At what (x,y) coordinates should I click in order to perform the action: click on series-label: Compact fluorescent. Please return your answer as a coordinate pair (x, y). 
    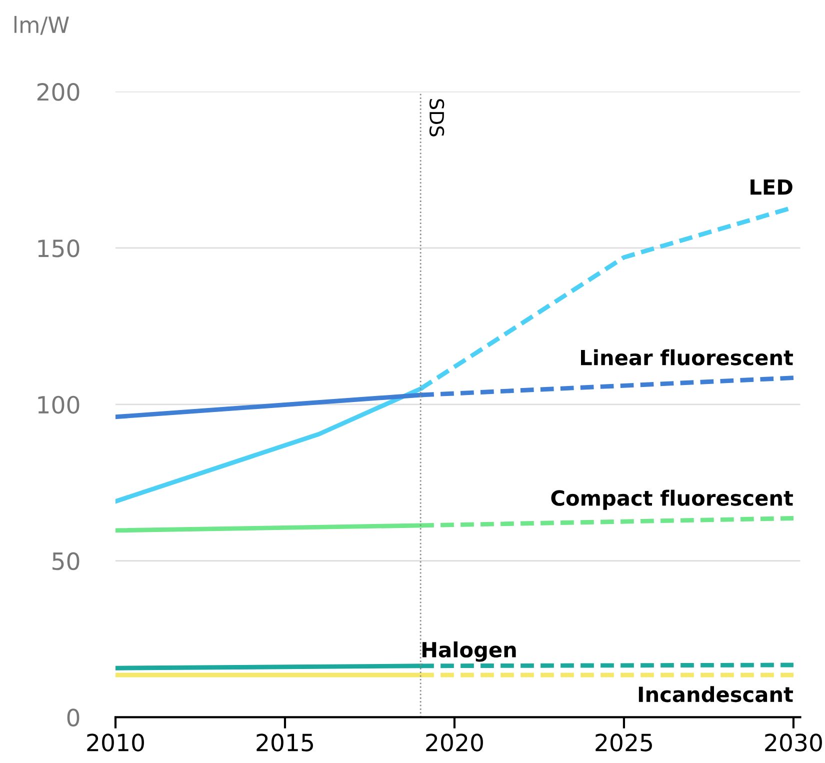
    Looking at the image, I should click on (672, 500).